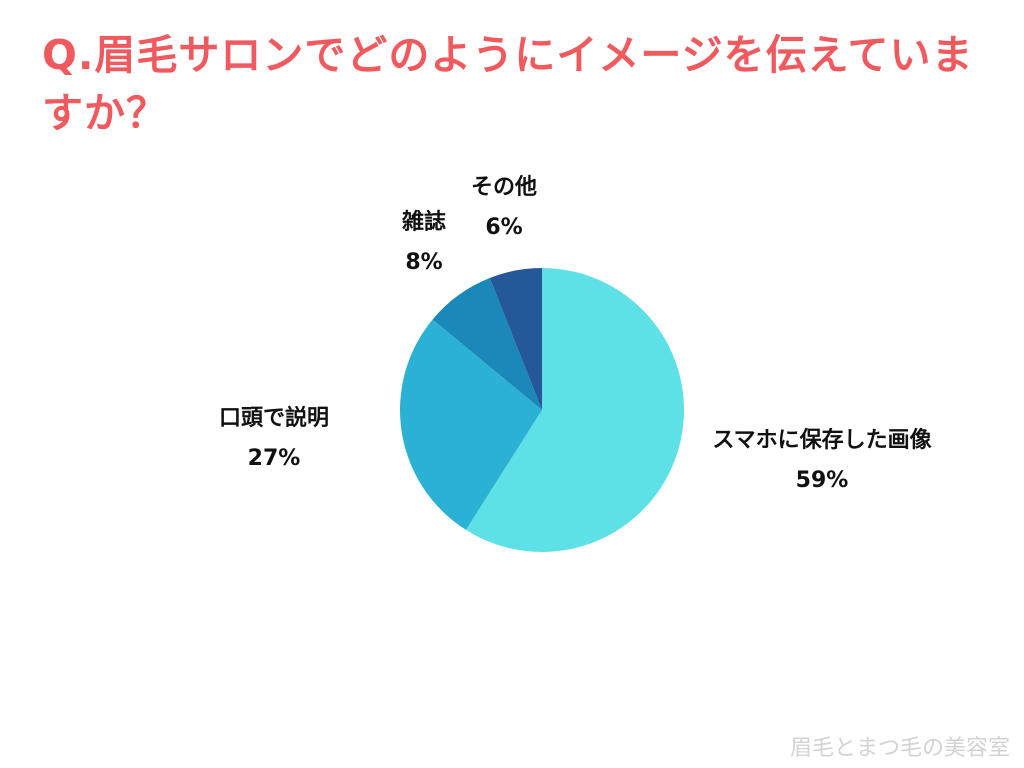 Image resolution: width=1024 pixels, height=768 pixels. I want to click on slice-value-label: 27%, so click(274, 458).